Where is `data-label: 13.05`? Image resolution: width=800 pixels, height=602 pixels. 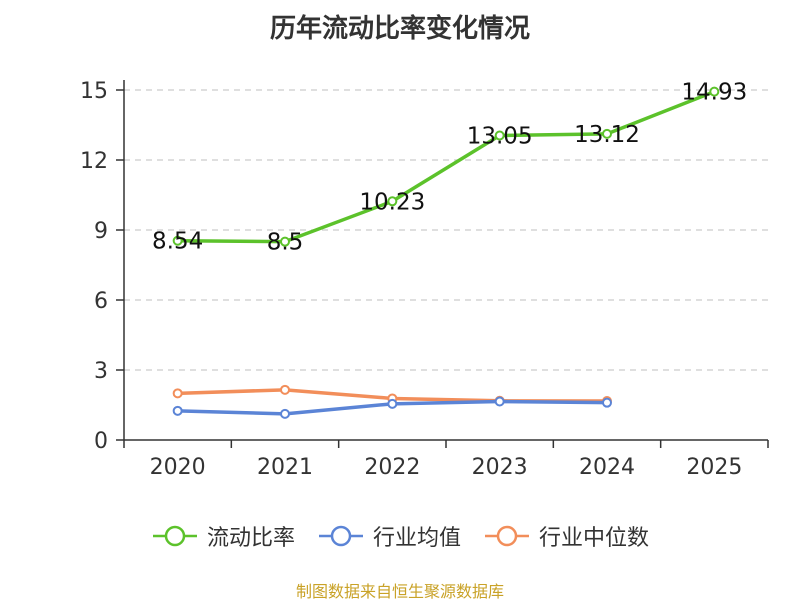 data-label: 13.05 is located at coordinates (500, 137).